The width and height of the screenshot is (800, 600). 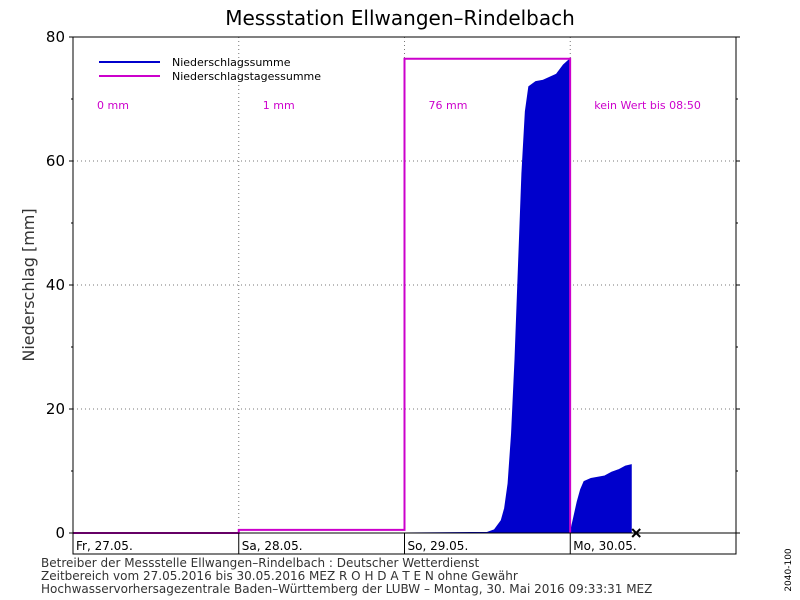 I want to click on daily-totals: 0 mm 1 mm 76 mm kein Wert bis 08:50, so click(x=399, y=105).